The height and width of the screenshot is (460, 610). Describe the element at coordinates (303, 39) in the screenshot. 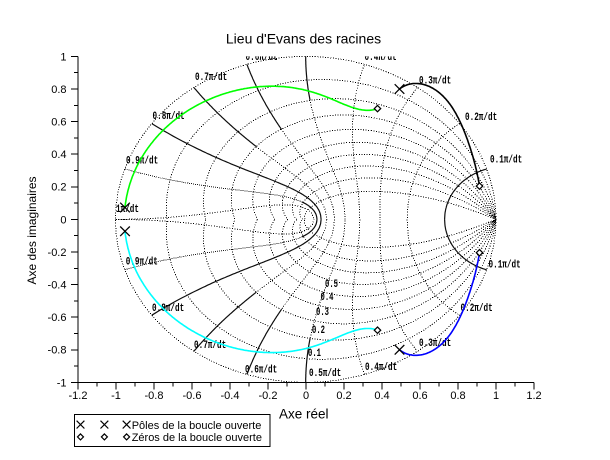

I see `svg-text: Lieu d'Evans des racines` at that location.